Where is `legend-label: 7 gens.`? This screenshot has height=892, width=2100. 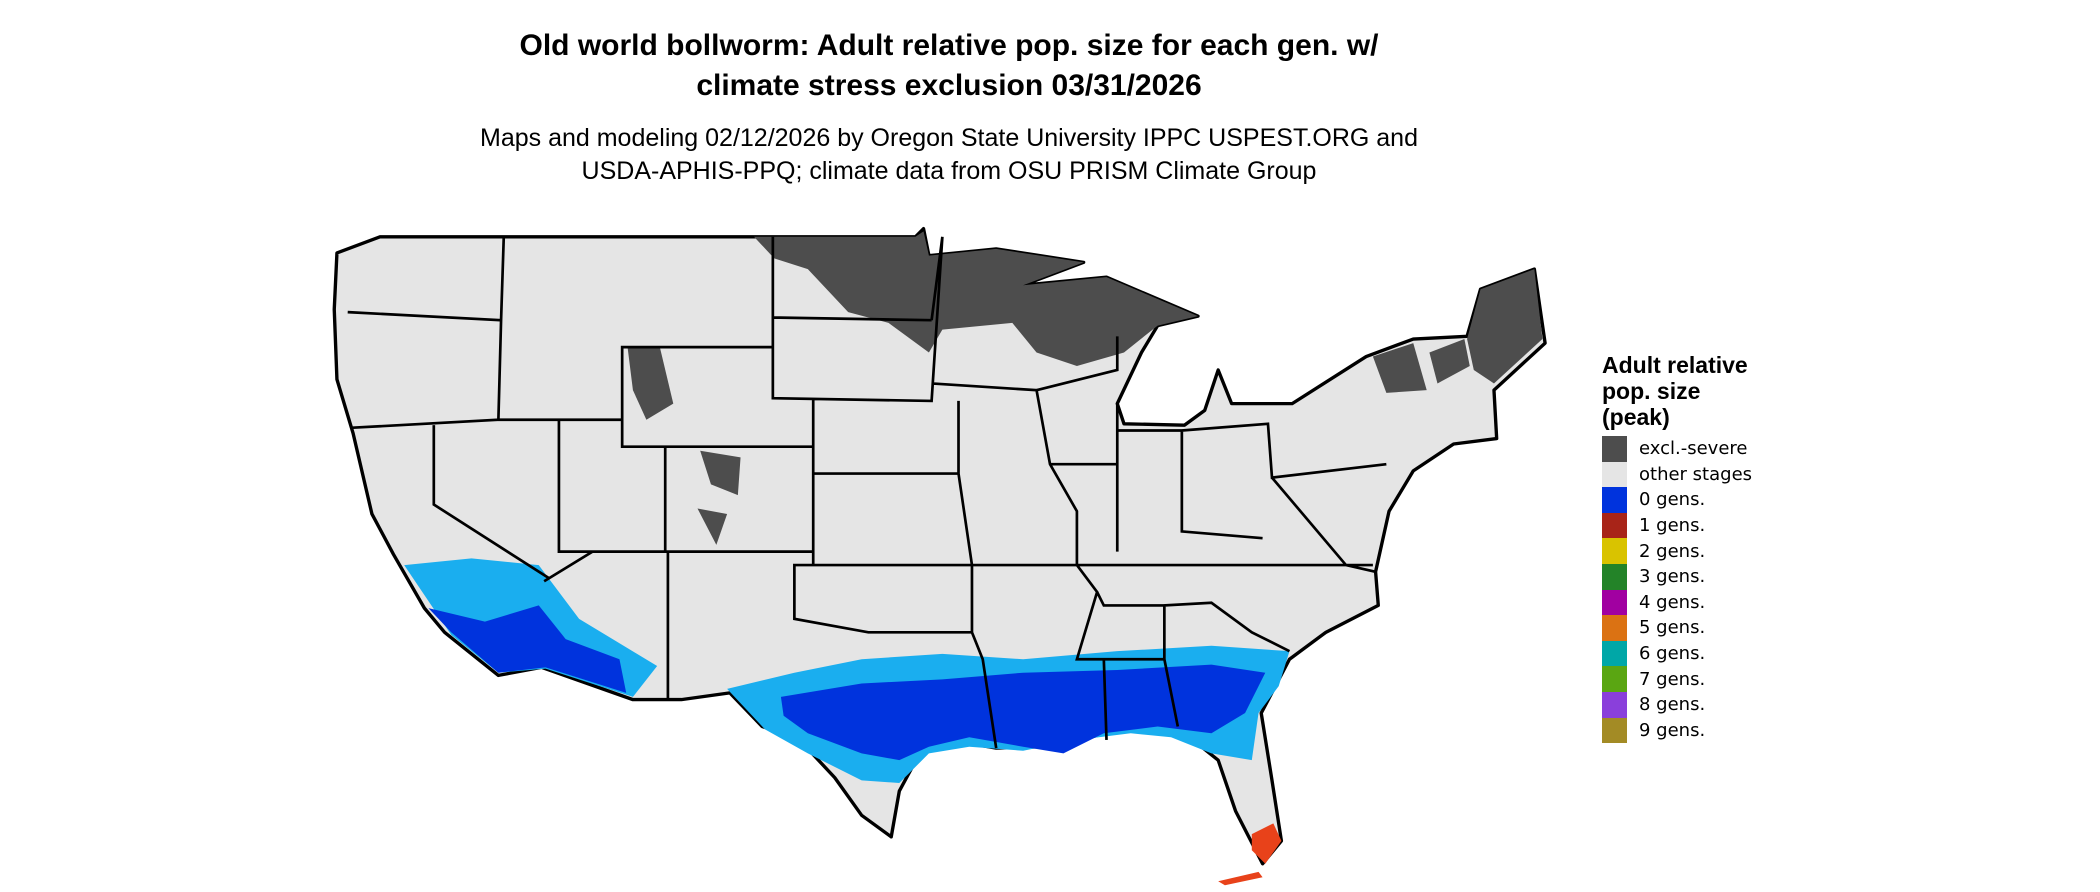
legend-label: 7 gens. is located at coordinates (1672, 679).